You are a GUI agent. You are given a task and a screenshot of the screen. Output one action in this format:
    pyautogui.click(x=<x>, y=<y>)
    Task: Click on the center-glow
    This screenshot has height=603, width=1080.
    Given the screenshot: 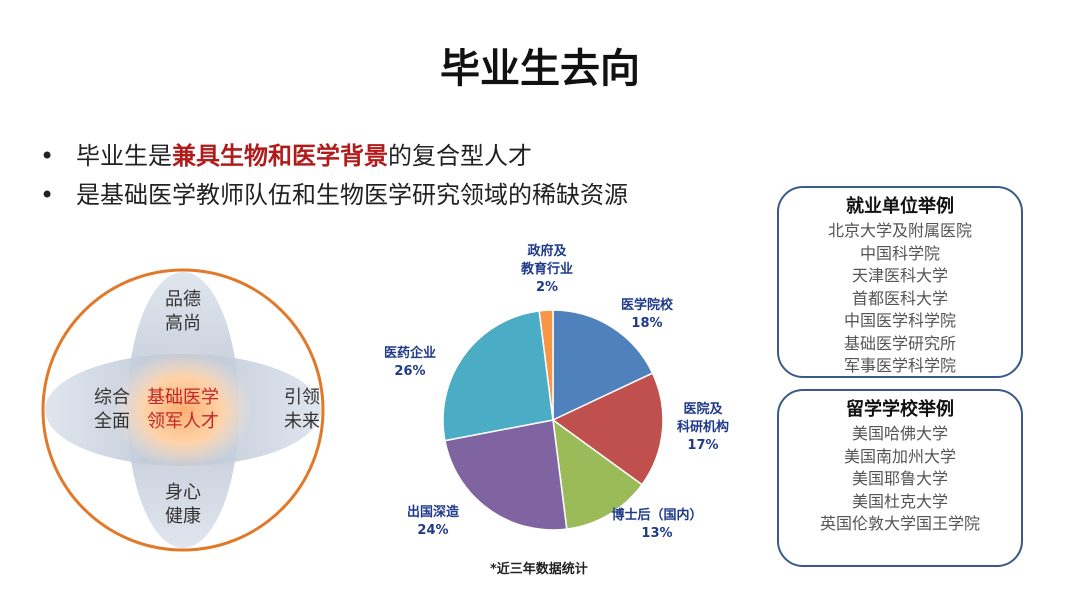 What is the action you would take?
    pyautogui.click(x=183, y=410)
    